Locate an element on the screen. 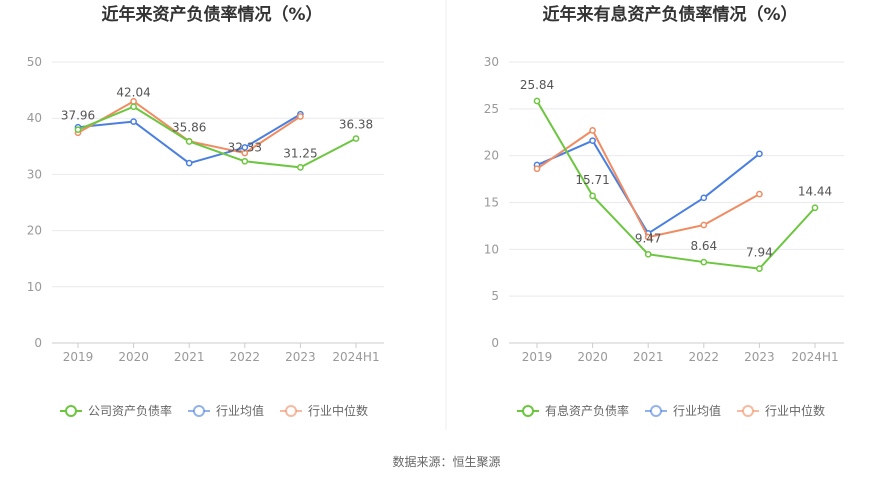  y-tick-label: 25 is located at coordinates (491, 109).